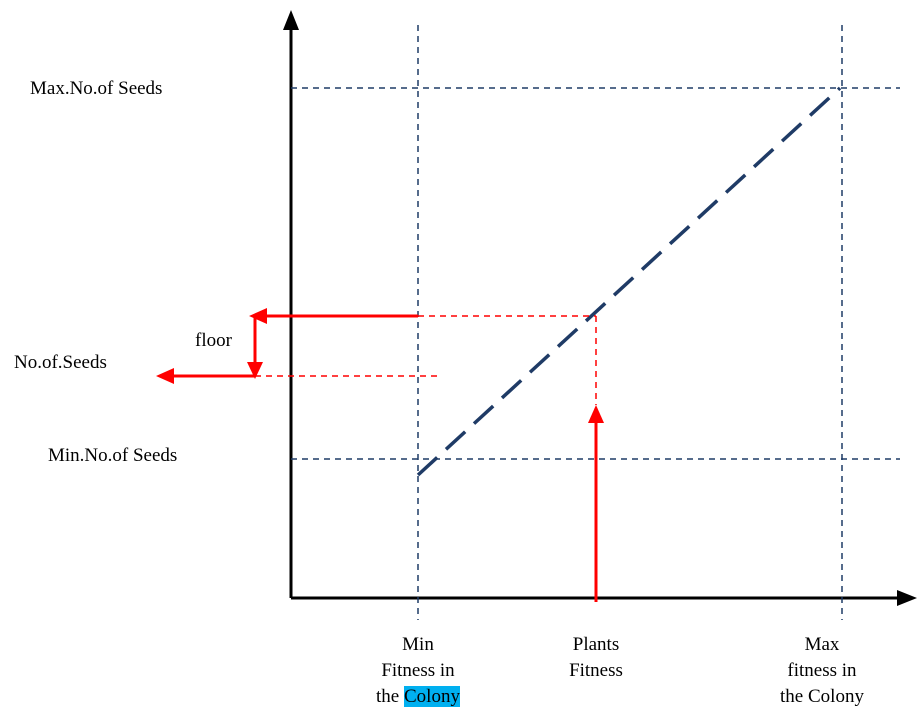  Describe the element at coordinates (165, 376) in the screenshot. I see `num-seeds-arrow-head-icon` at that location.